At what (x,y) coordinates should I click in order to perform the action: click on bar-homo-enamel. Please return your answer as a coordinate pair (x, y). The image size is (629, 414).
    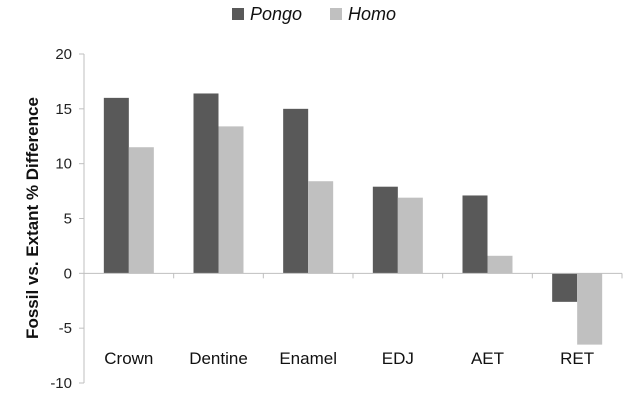
    Looking at the image, I should click on (320, 227).